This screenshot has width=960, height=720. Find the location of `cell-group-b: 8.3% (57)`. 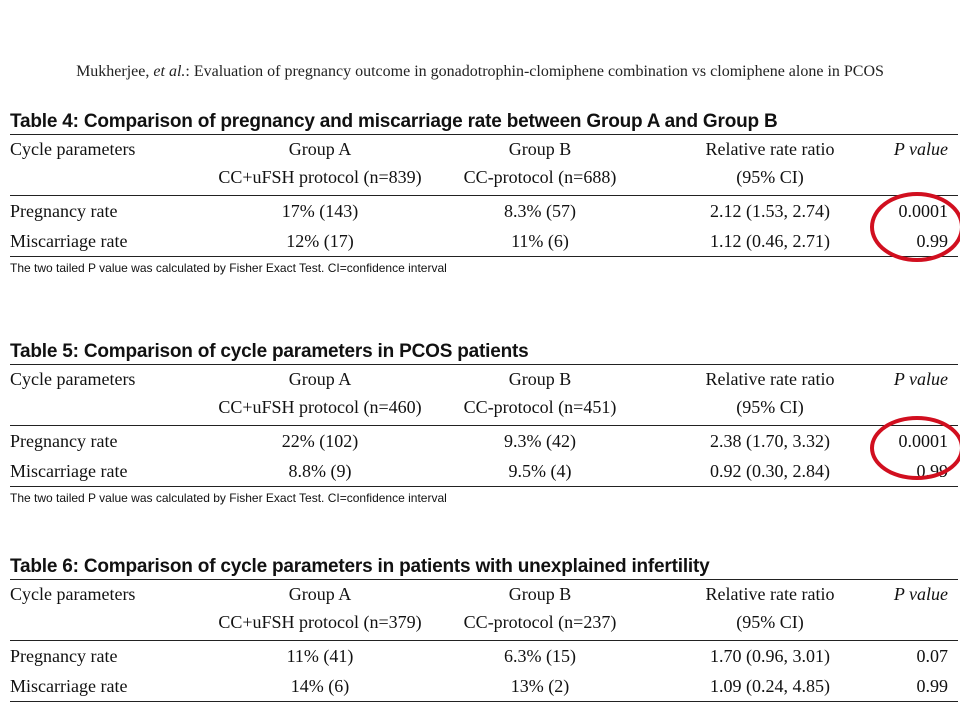

cell-group-b: 8.3% (57) is located at coordinates (540, 211).